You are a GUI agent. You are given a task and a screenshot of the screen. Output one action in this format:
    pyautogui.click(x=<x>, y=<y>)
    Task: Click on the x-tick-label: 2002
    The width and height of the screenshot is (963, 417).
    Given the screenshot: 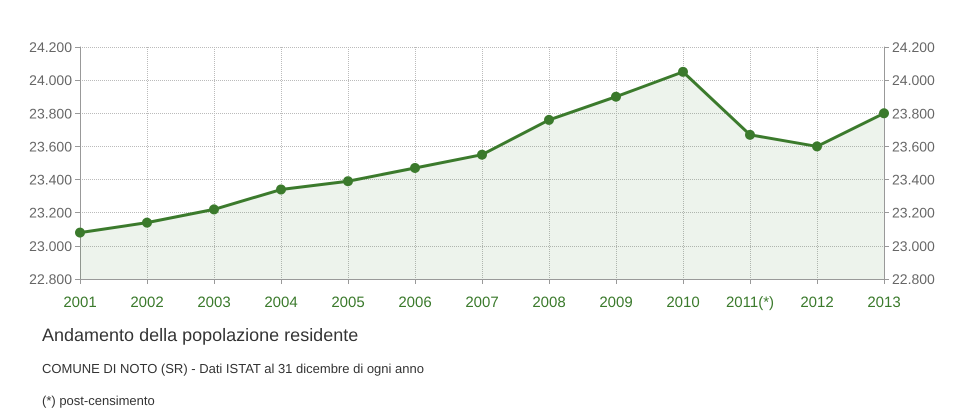 What is the action you would take?
    pyautogui.click(x=147, y=302)
    